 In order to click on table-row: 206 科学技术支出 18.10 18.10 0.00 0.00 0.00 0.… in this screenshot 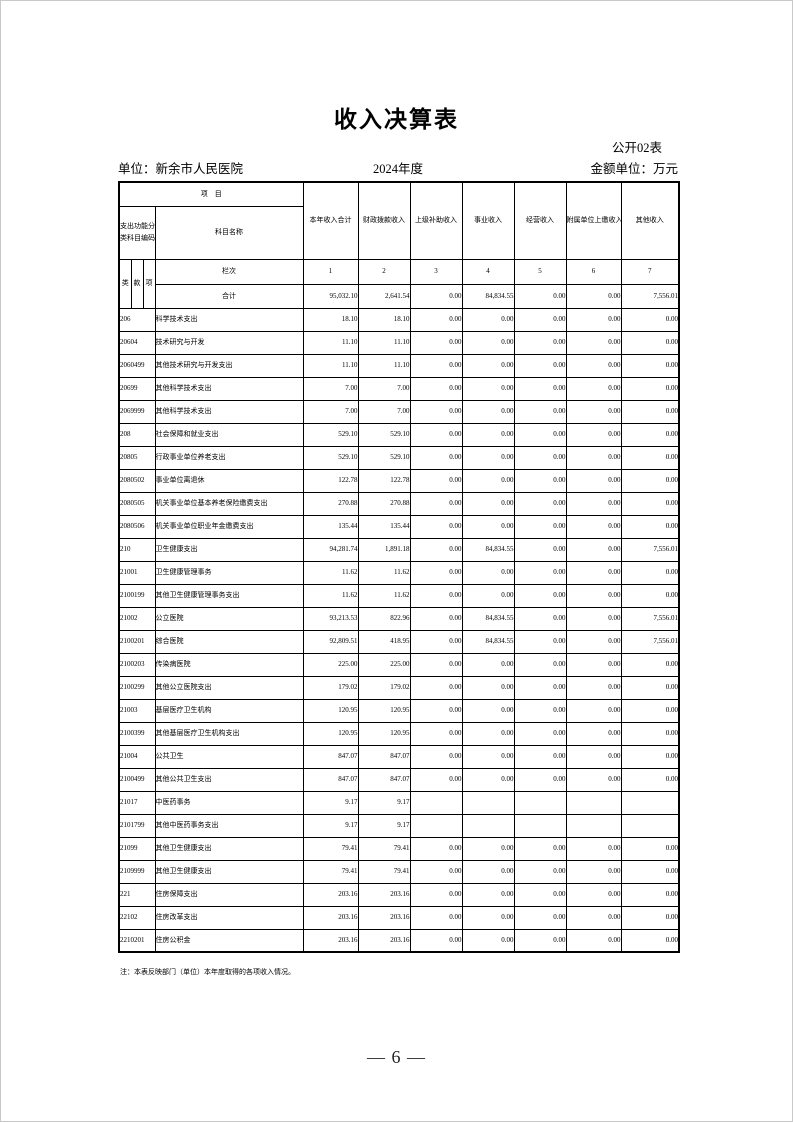, I will do `click(399, 319)`.